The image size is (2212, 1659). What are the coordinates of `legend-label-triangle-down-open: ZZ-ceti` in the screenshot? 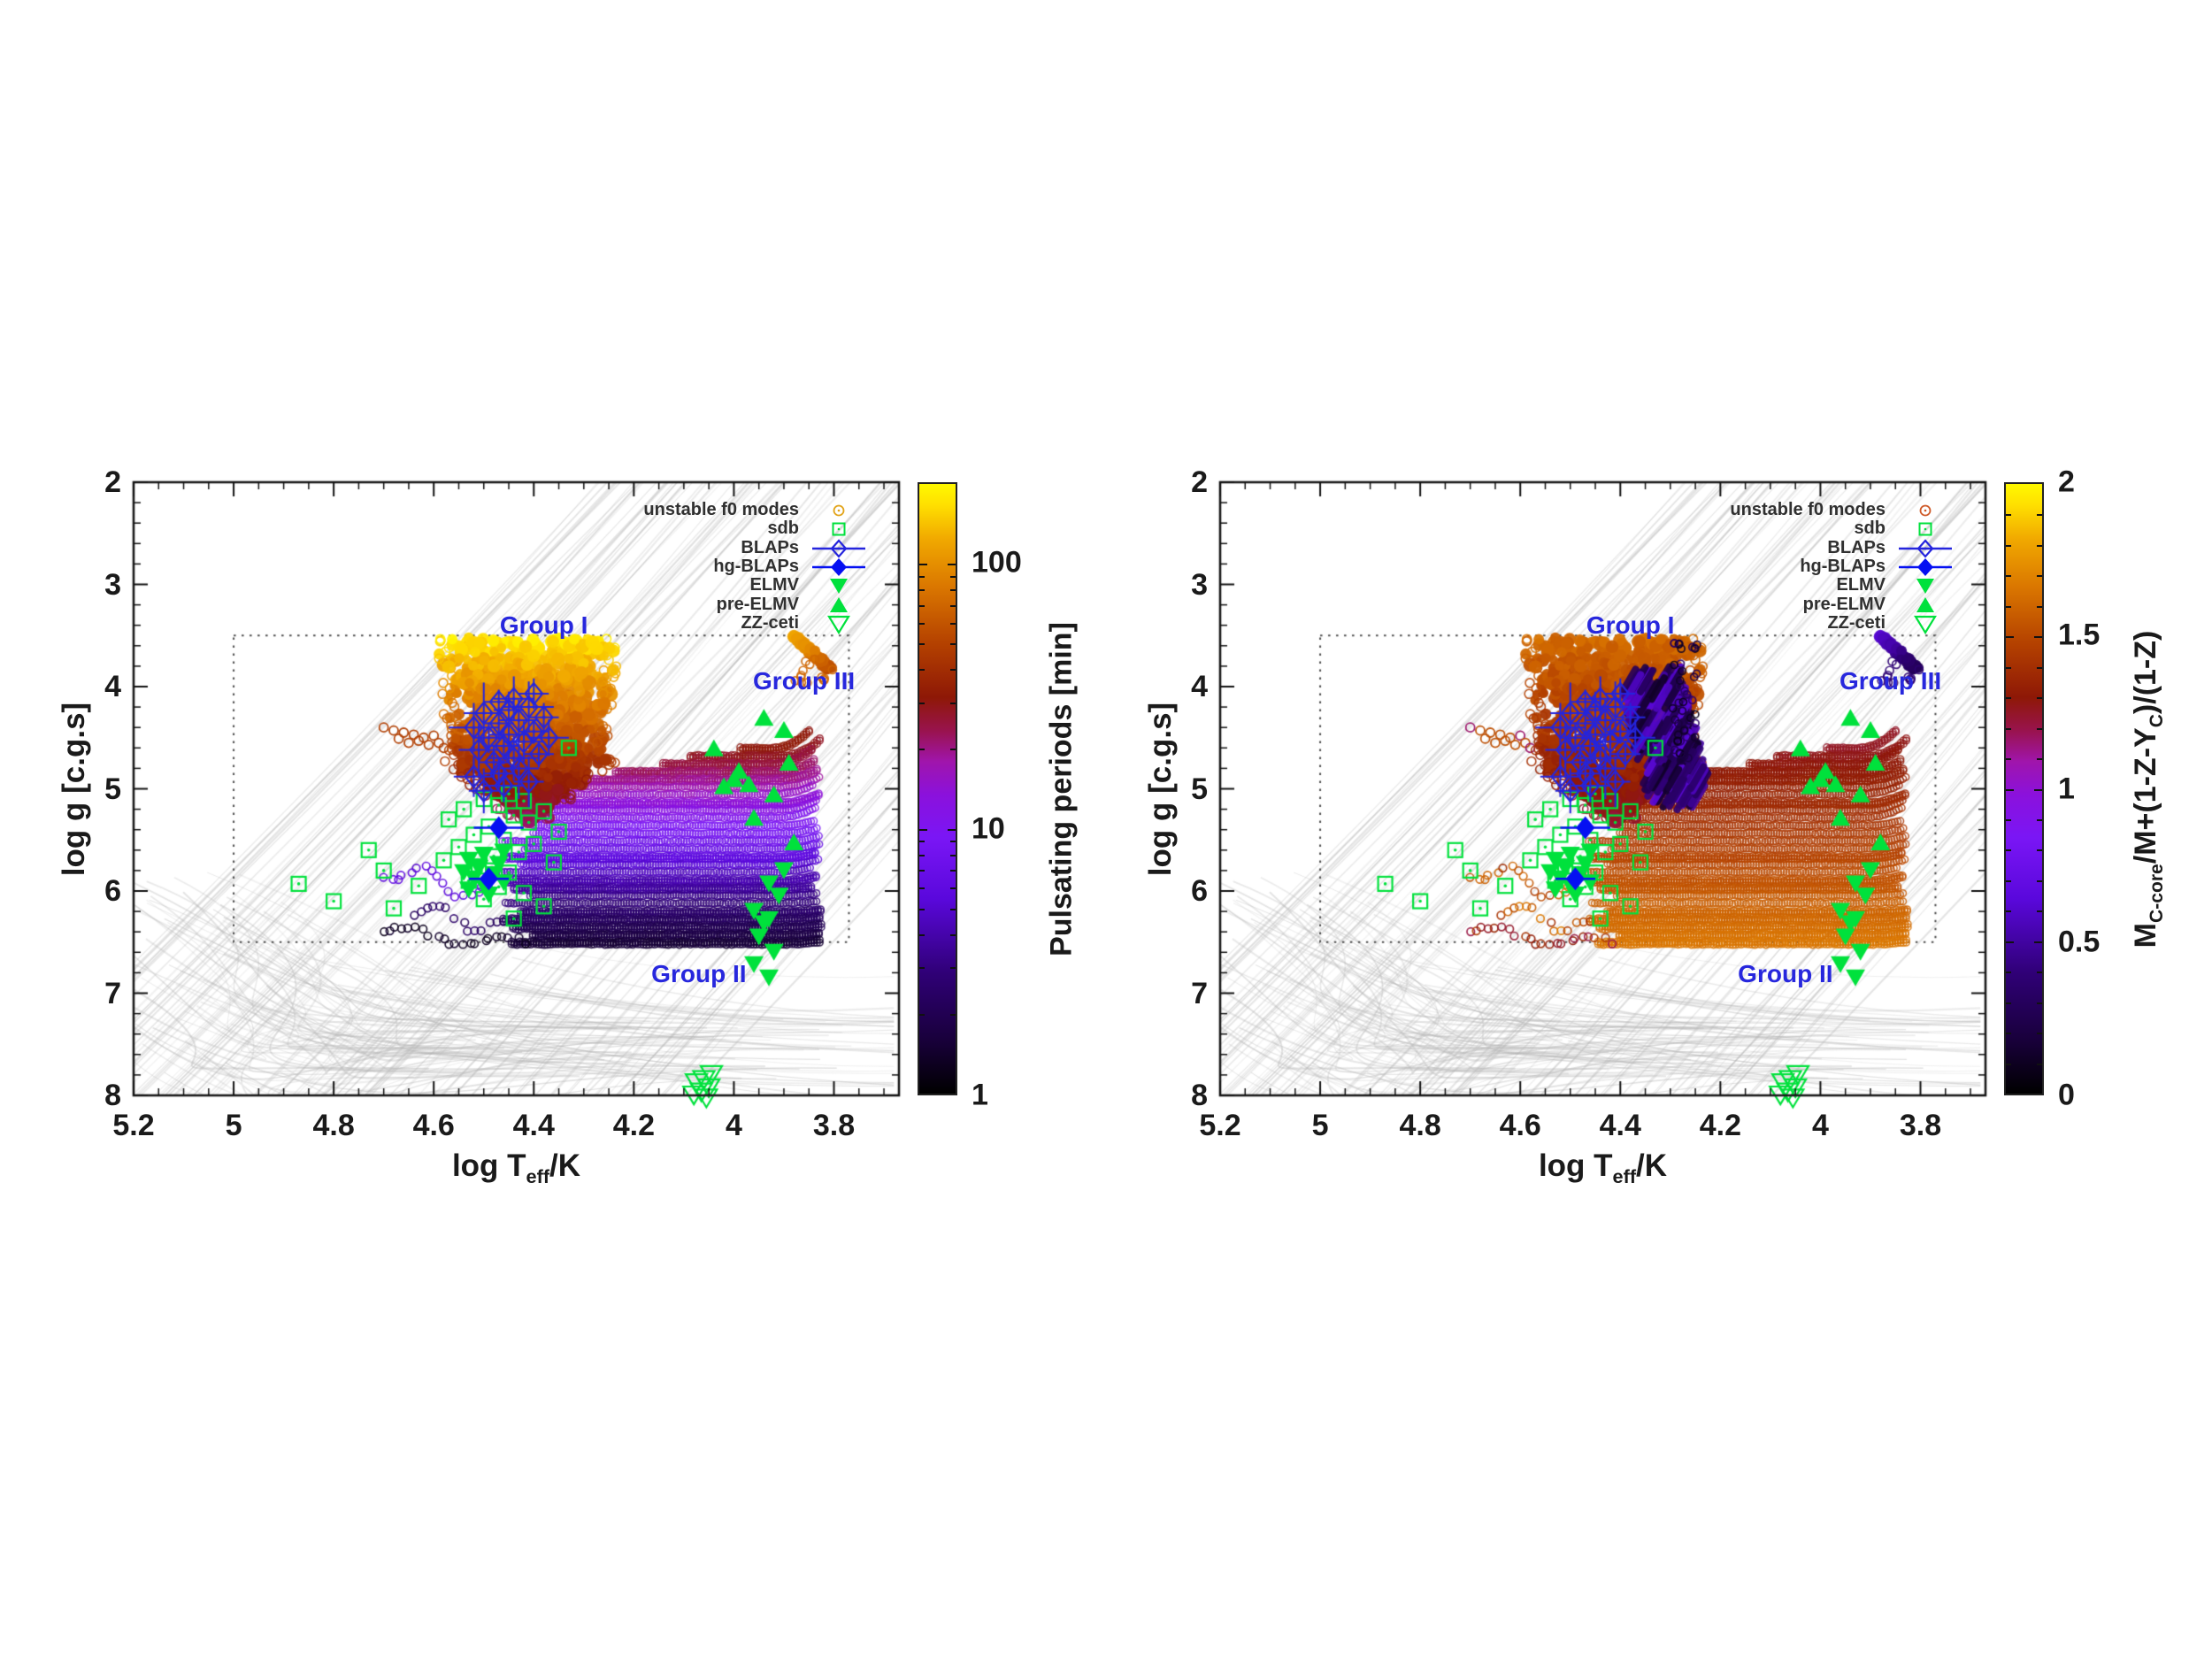 It's located at (1857, 622).